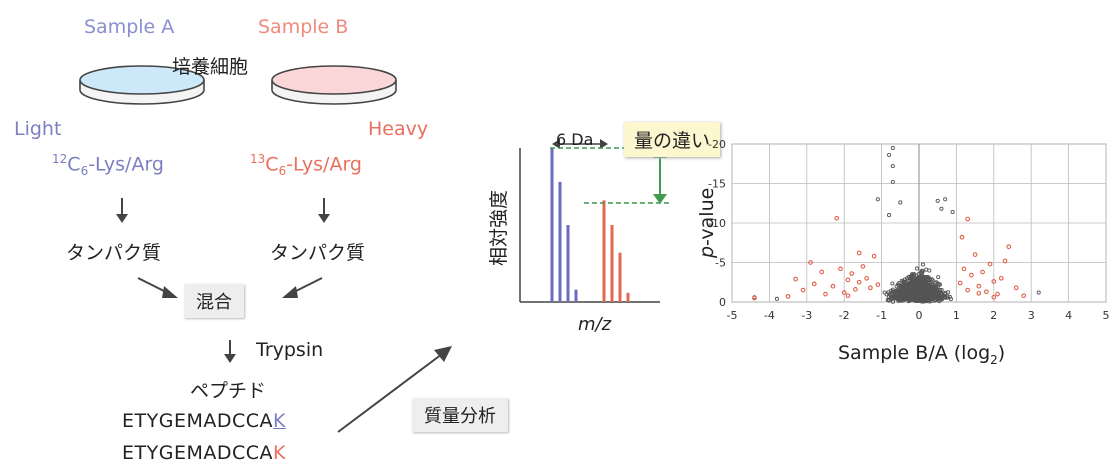 Image resolution: width=1120 pixels, height=472 pixels. I want to click on heavy-dish, so click(334, 85).